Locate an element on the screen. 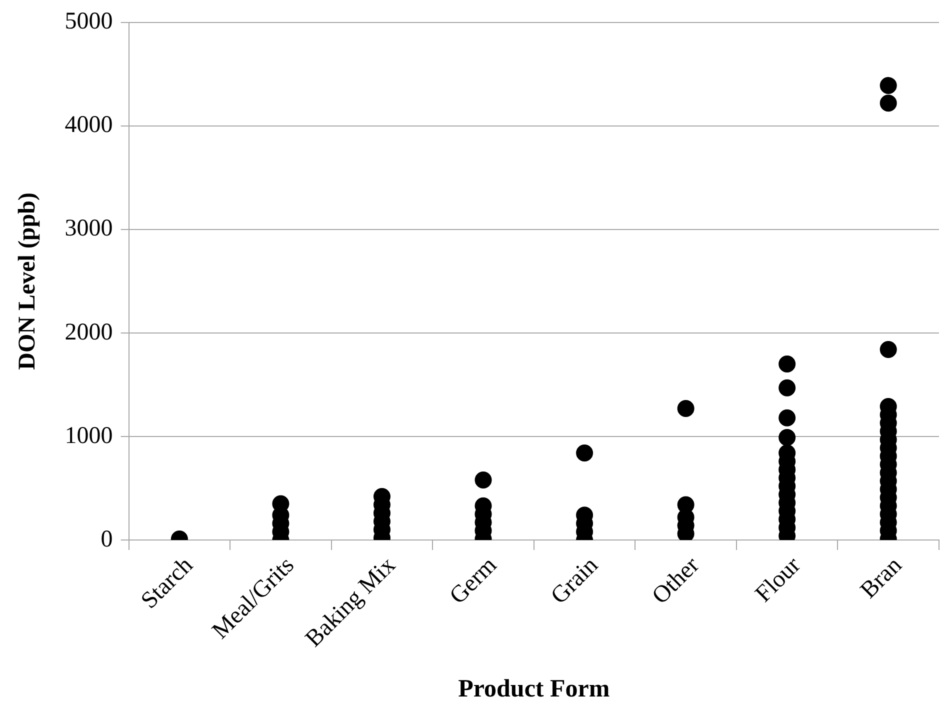 This screenshot has width=948, height=719. x-tick-label: Bran is located at coordinates (882, 578).